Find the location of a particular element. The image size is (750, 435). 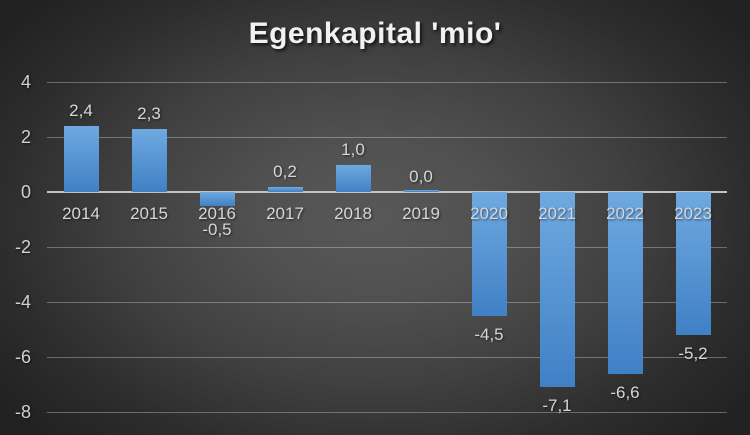

x-axis-category-label: 2023 is located at coordinates (693, 213).